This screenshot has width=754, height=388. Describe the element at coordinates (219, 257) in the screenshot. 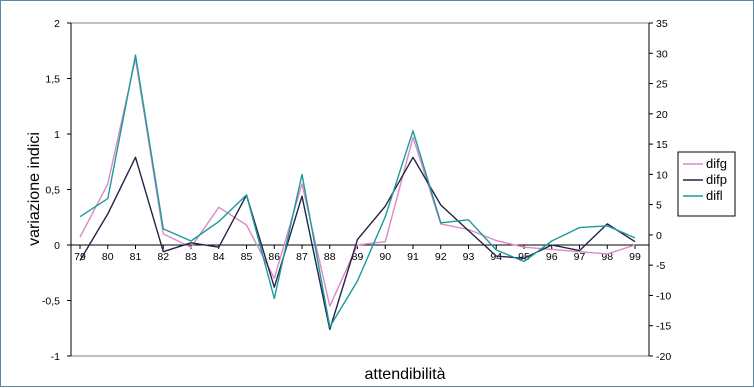

I see `x-tick-label: 84` at that location.